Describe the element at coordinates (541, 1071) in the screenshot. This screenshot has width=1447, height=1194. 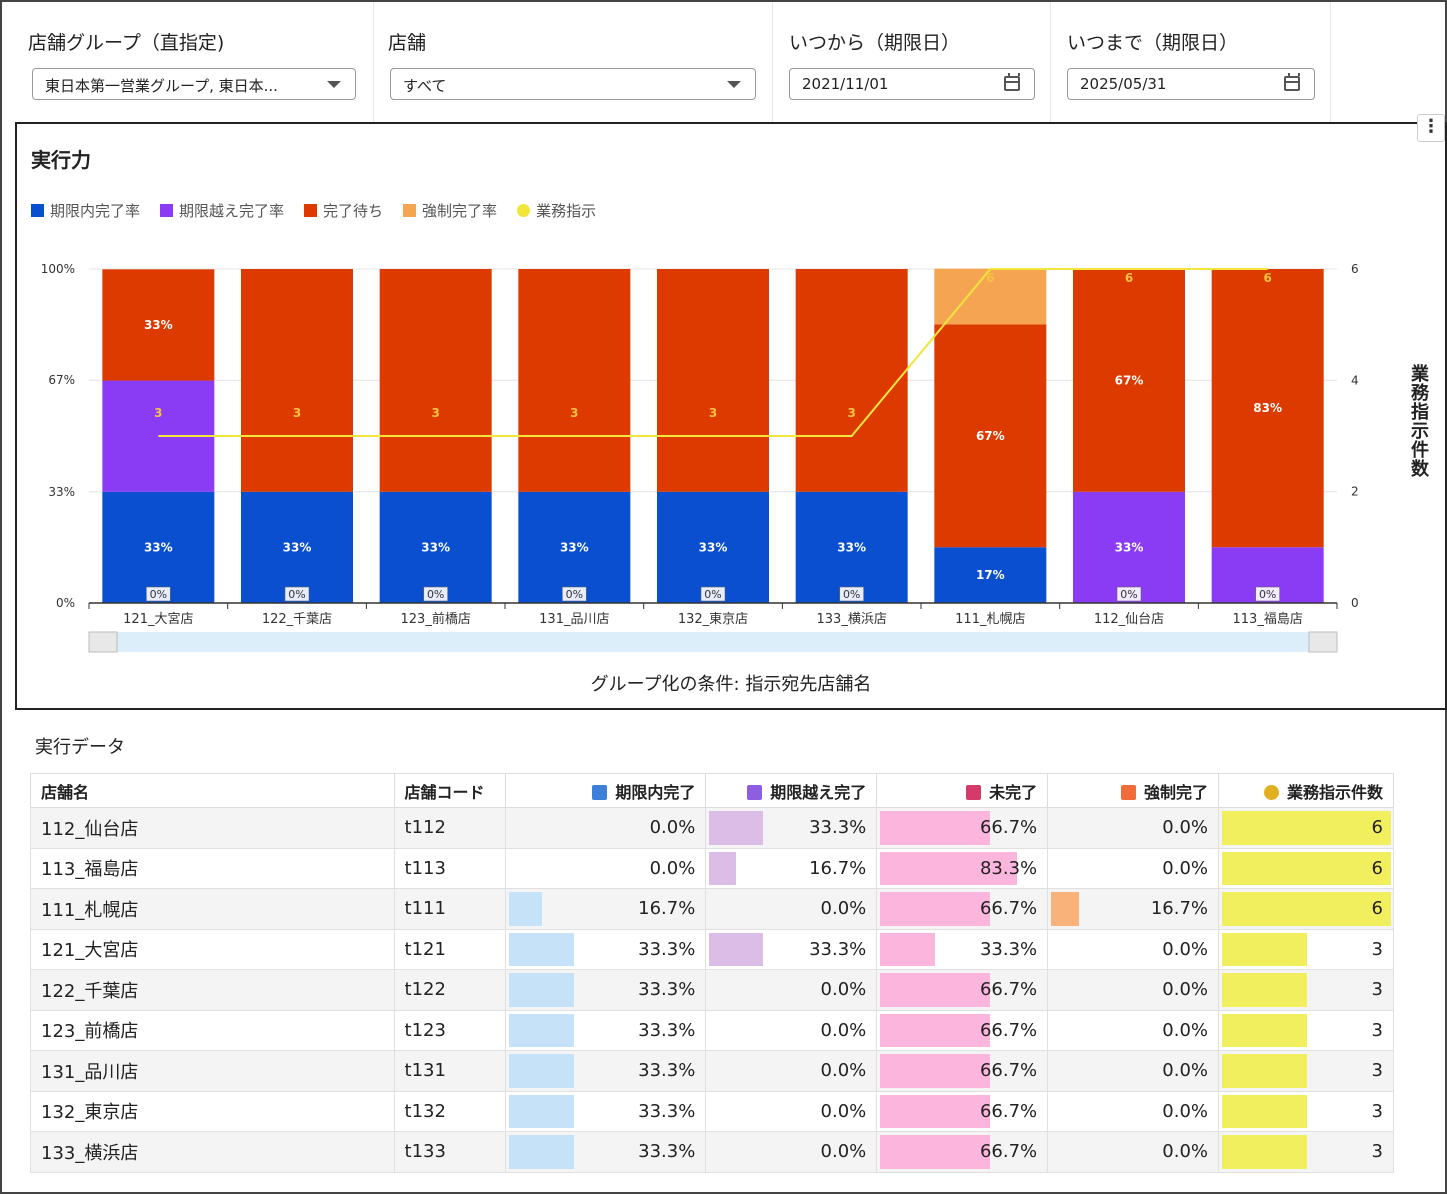
I see `ontime-data-bar` at that location.